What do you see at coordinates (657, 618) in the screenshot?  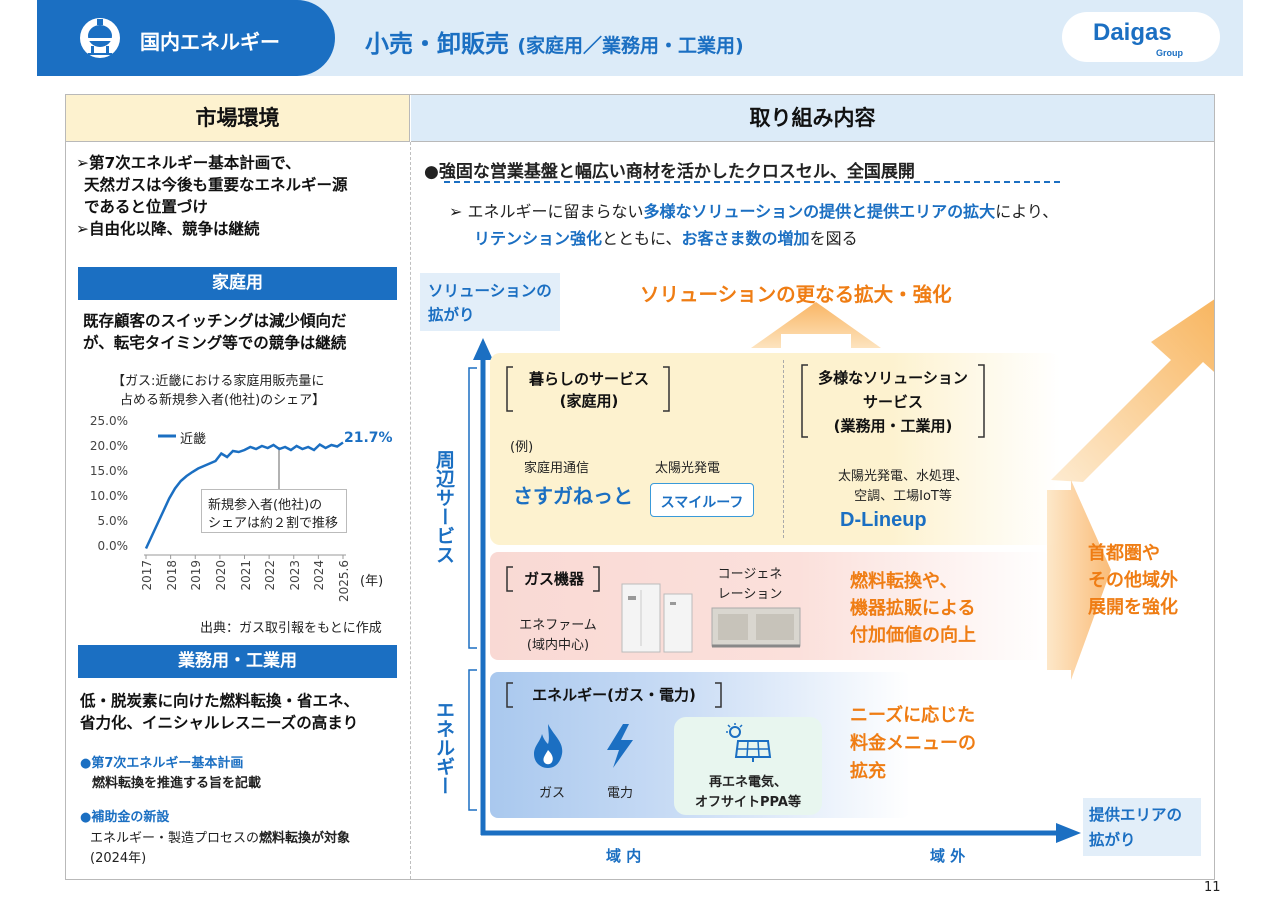 I see `enefarm-unit-icon` at bounding box center [657, 618].